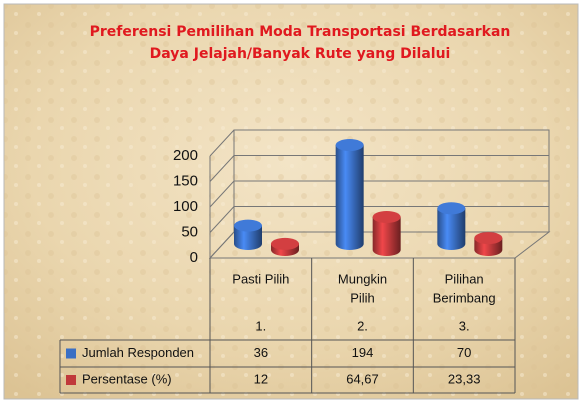  I want to click on y-tick-label: 100, so click(185, 206).